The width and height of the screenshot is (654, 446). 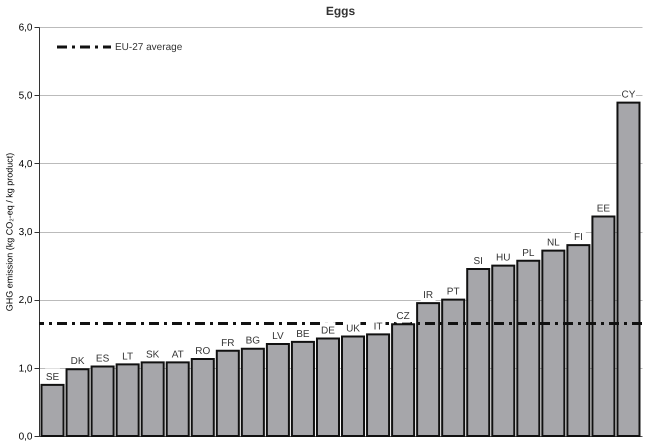 I want to click on x-tick-label: DE, so click(x=328, y=331).